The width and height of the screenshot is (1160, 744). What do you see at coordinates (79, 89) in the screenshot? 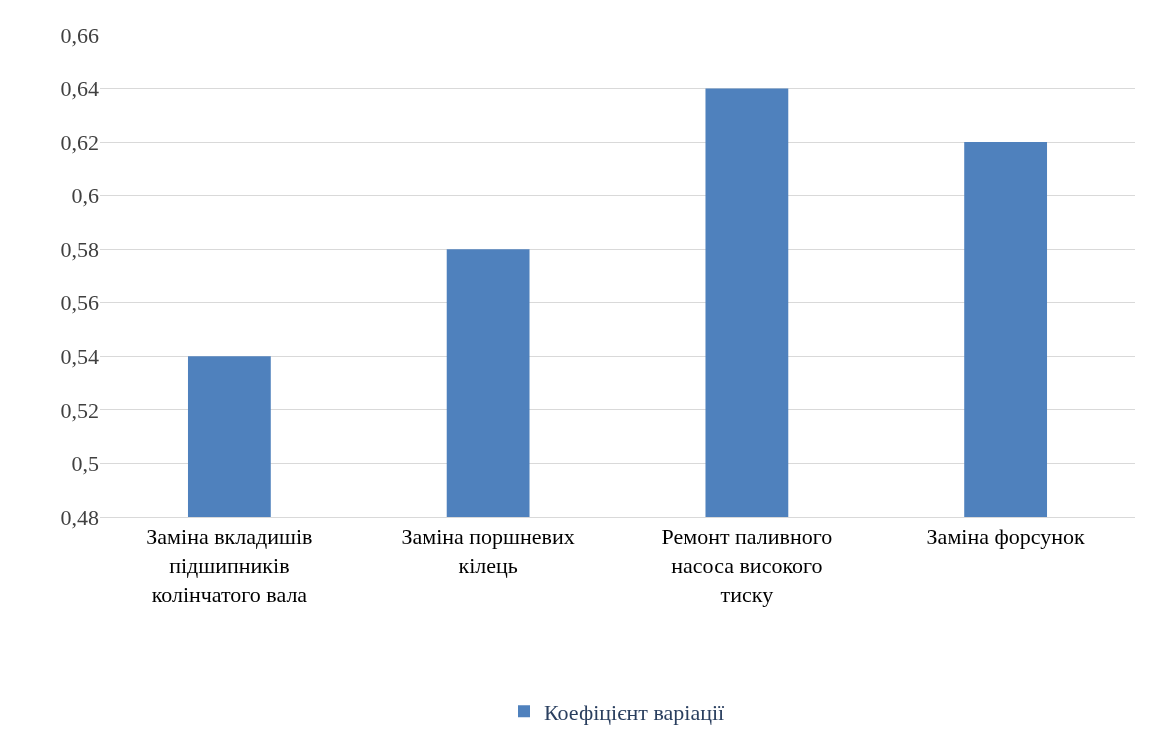
I see `y-tick-label: 0,64` at bounding box center [79, 89].